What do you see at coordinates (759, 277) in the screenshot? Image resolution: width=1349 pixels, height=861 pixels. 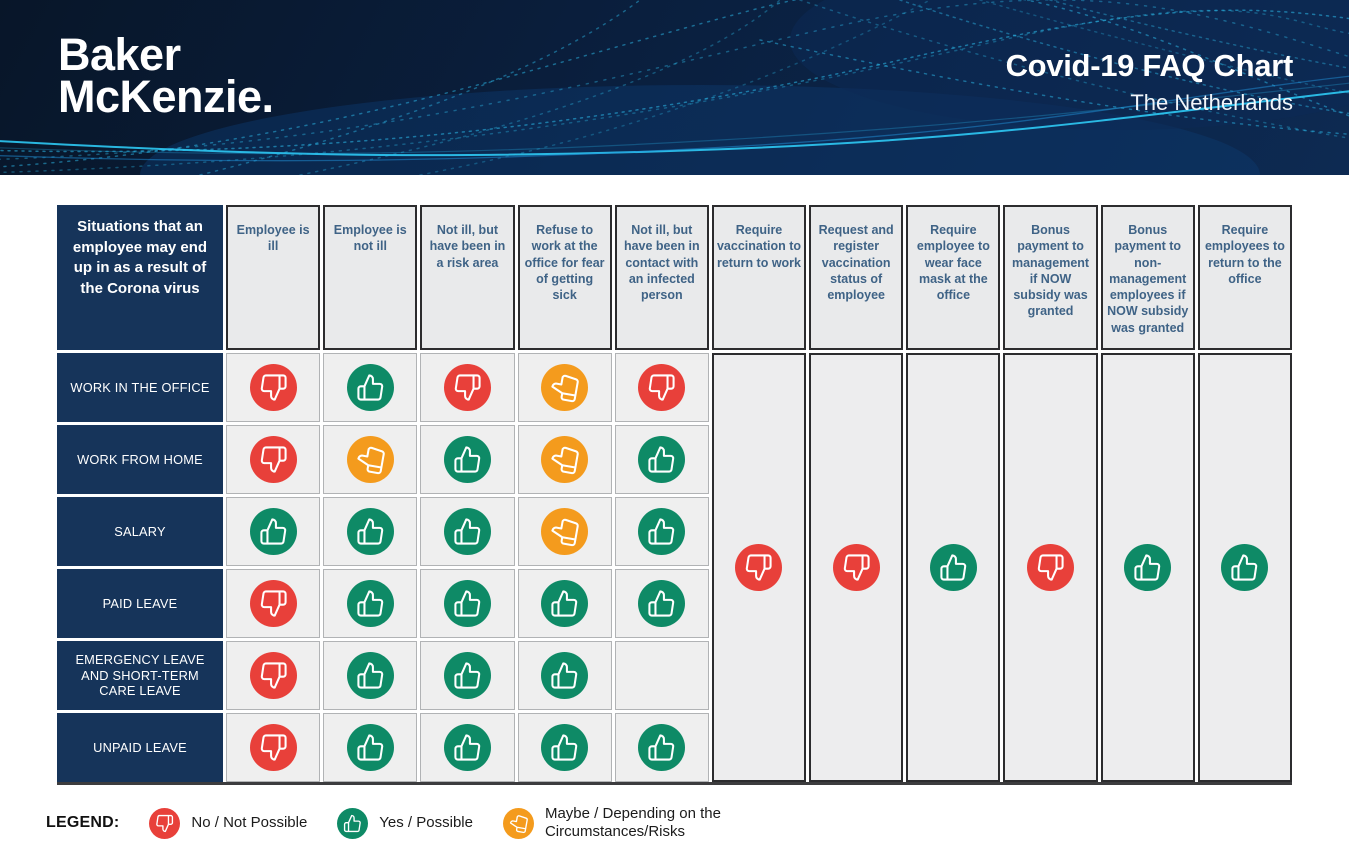 I see `column-header: Require vaccination to return to work` at bounding box center [759, 277].